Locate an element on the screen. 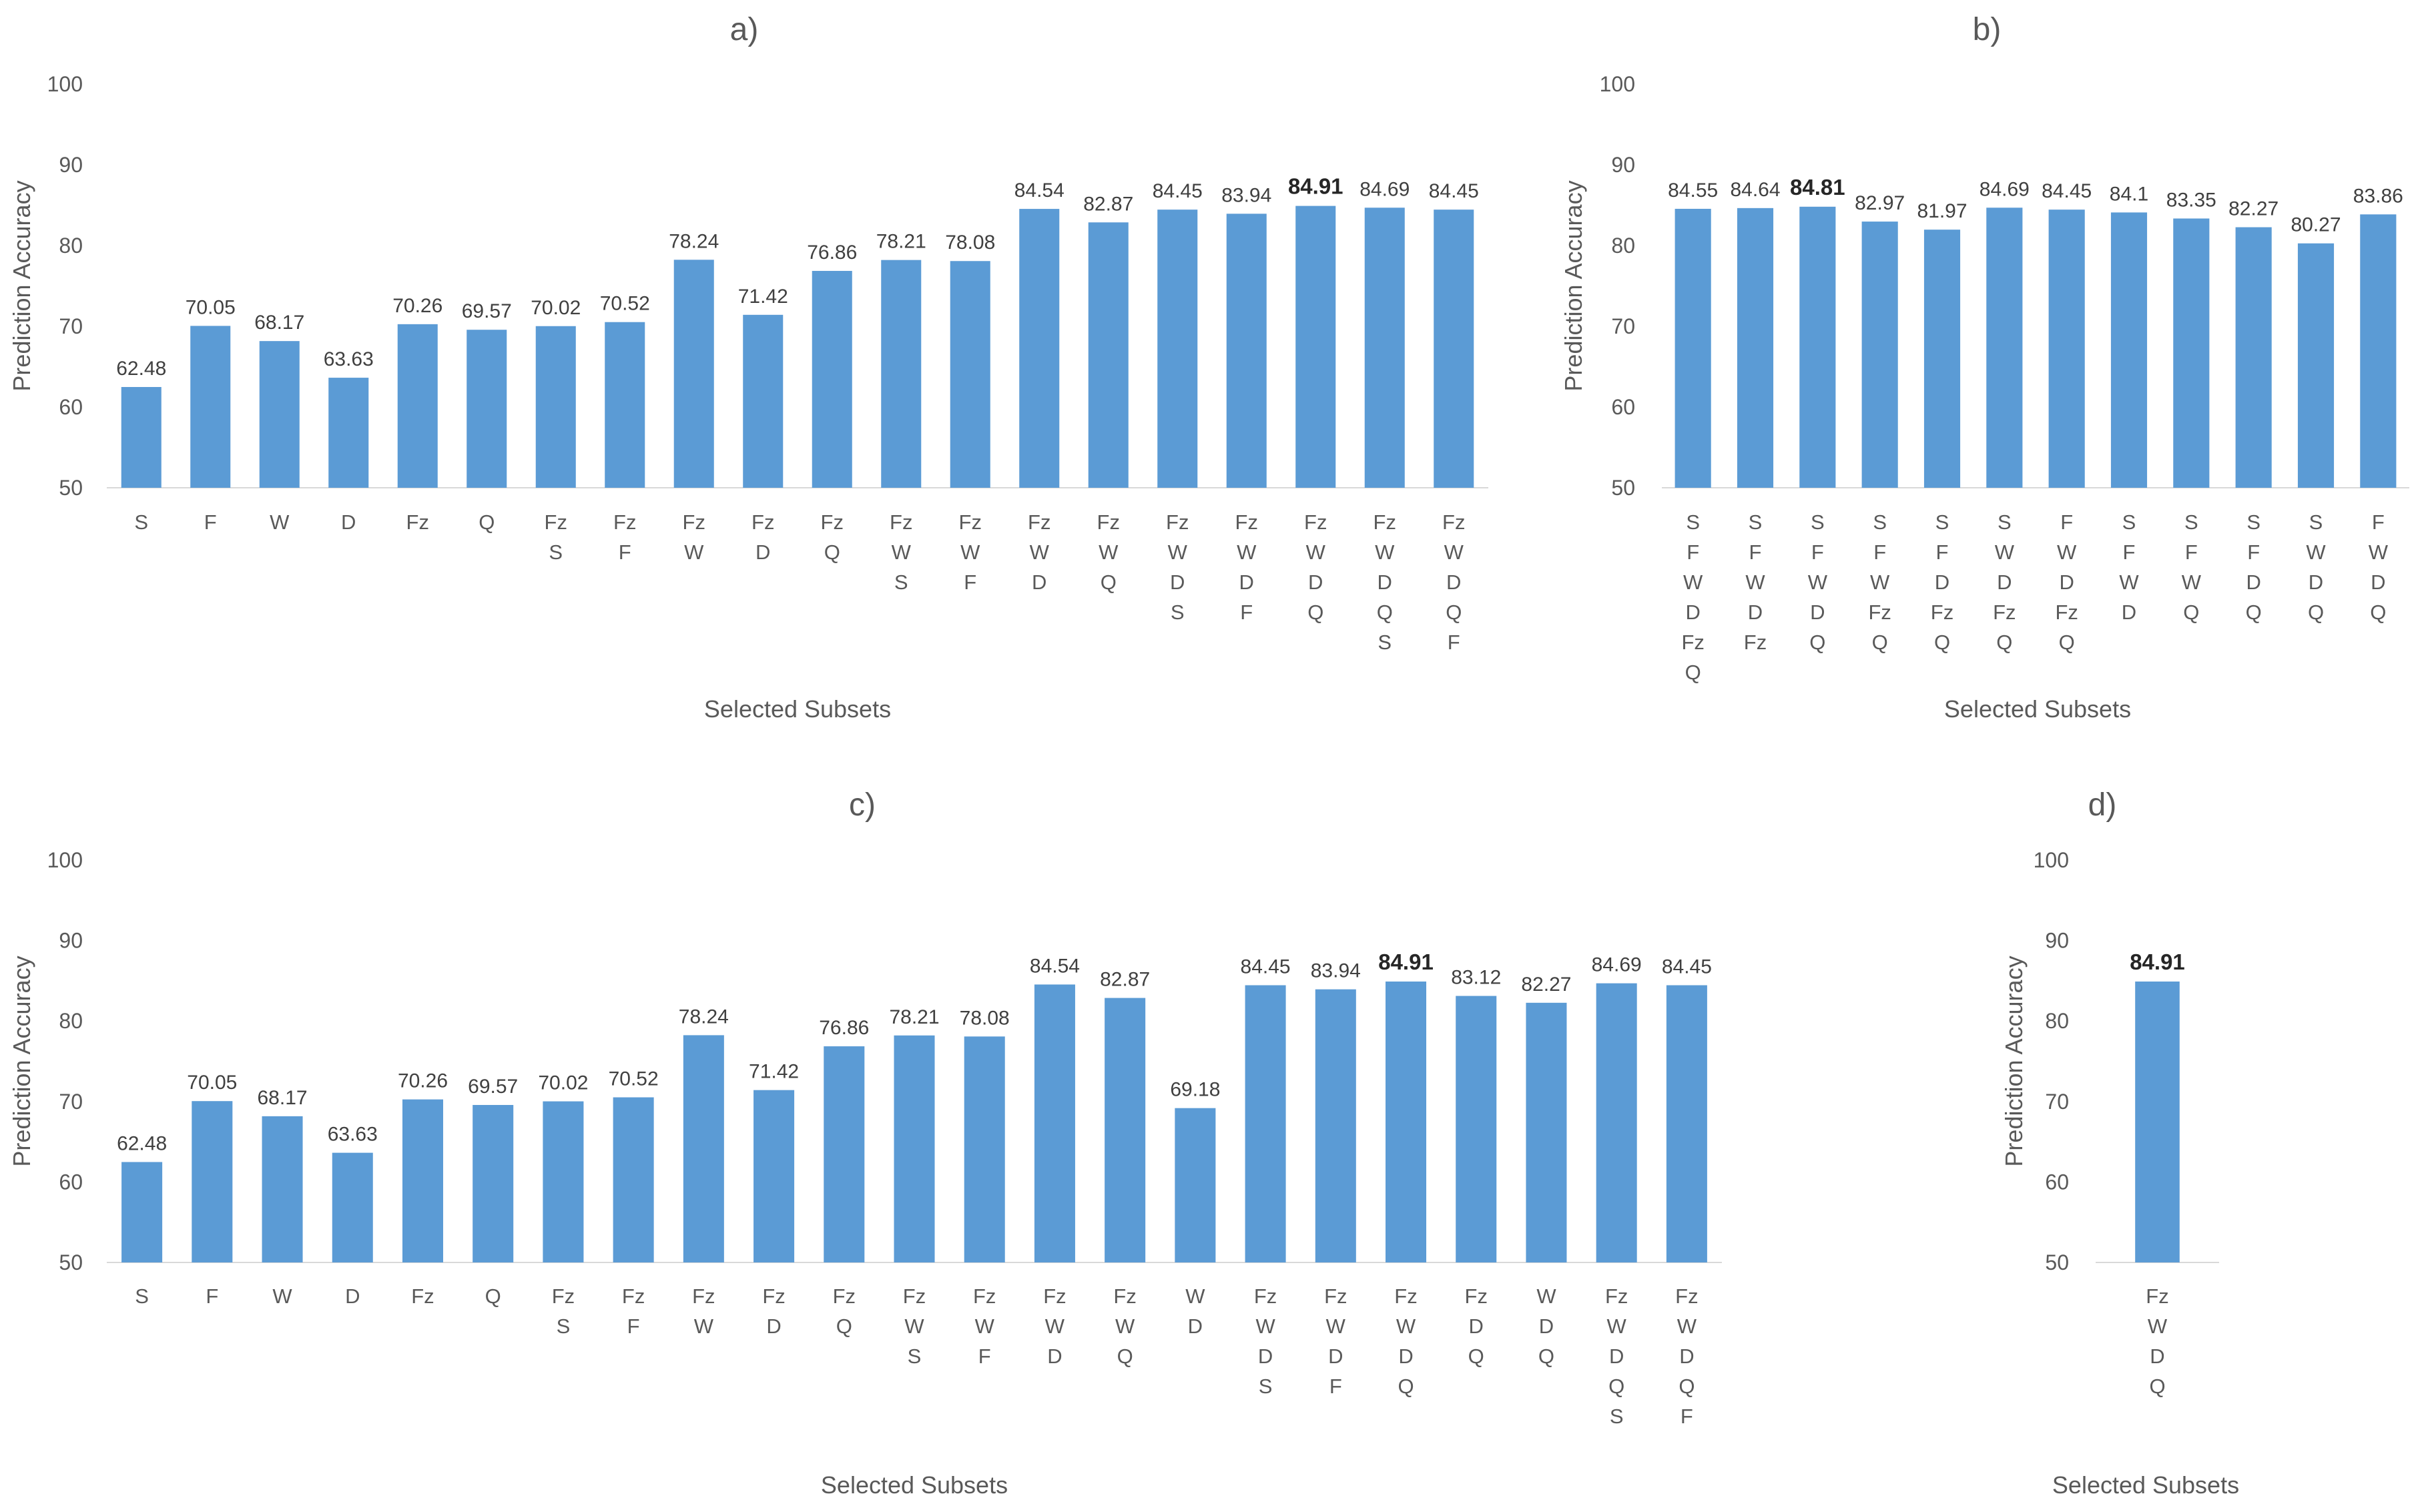  data-label: 70.52 is located at coordinates (634, 1079).